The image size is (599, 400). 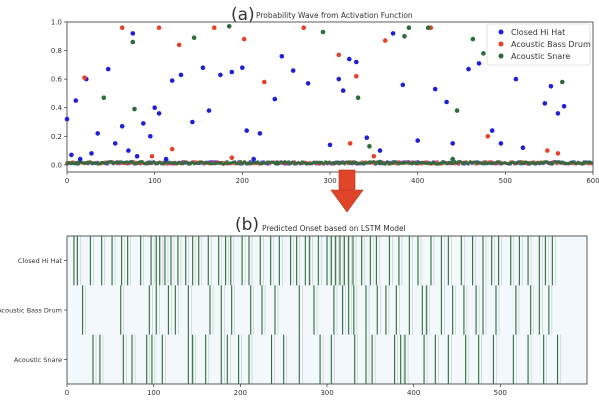 What do you see at coordinates (538, 32) in the screenshot?
I see `legend-label-hihat: Closed Hi Hat` at bounding box center [538, 32].